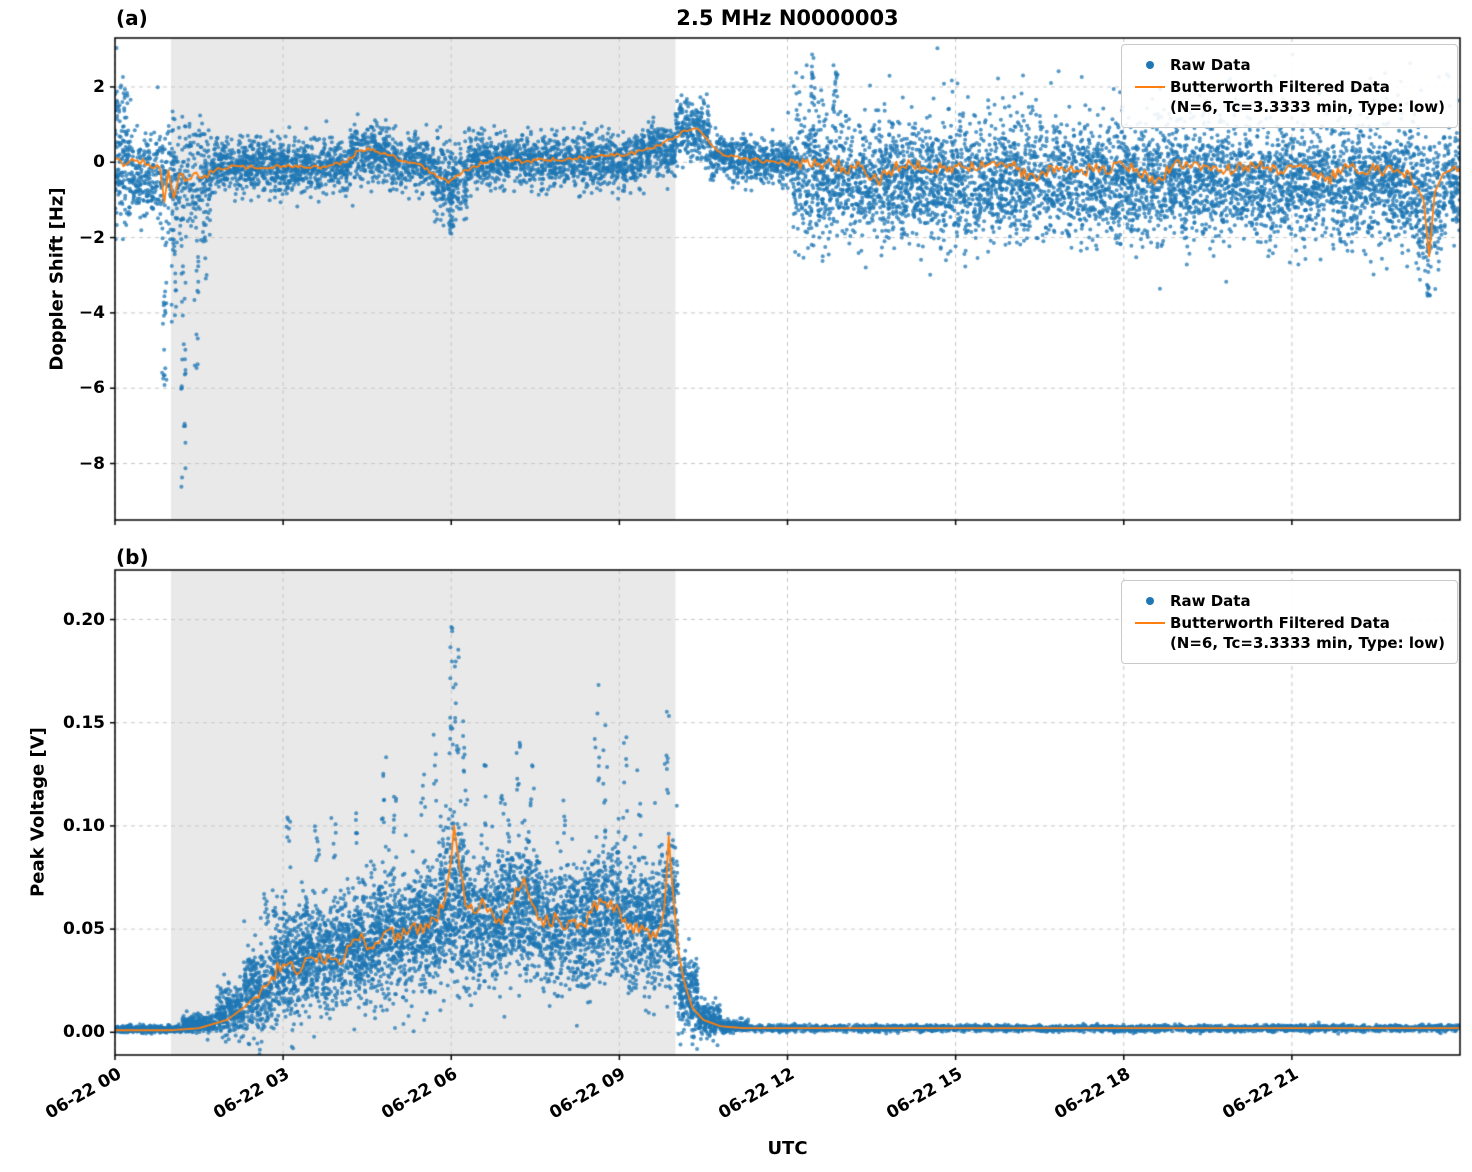  Describe the element at coordinates (787, 18) in the screenshot. I see `chart-title: 2.5 MHz N0000003` at that location.